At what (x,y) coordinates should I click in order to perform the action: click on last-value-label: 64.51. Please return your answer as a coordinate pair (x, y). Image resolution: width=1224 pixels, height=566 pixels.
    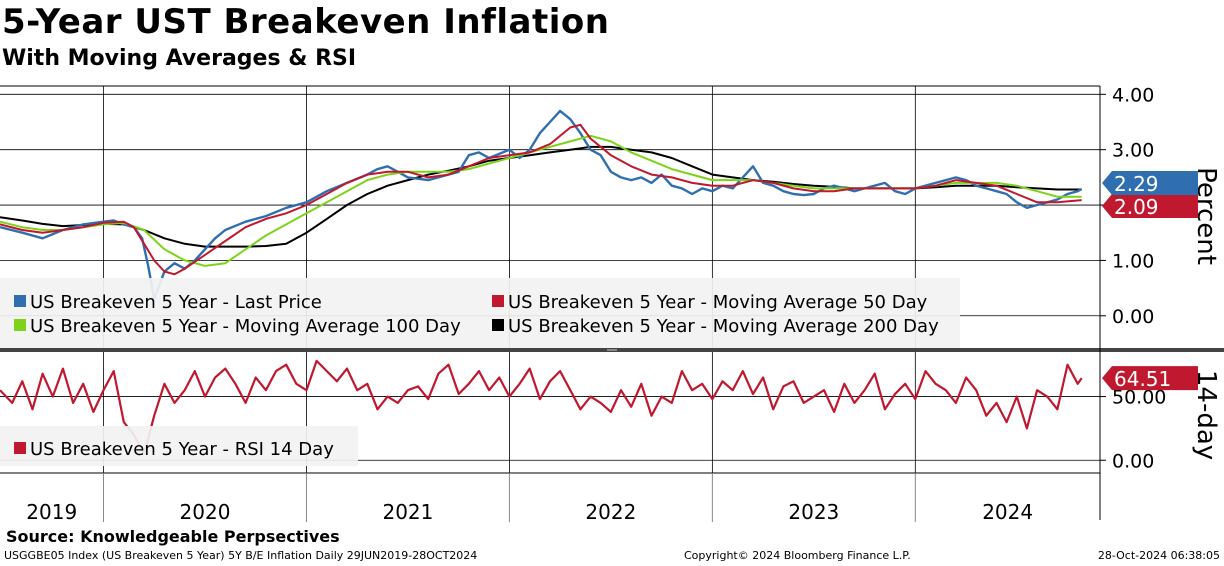
    Looking at the image, I should click on (1142, 379).